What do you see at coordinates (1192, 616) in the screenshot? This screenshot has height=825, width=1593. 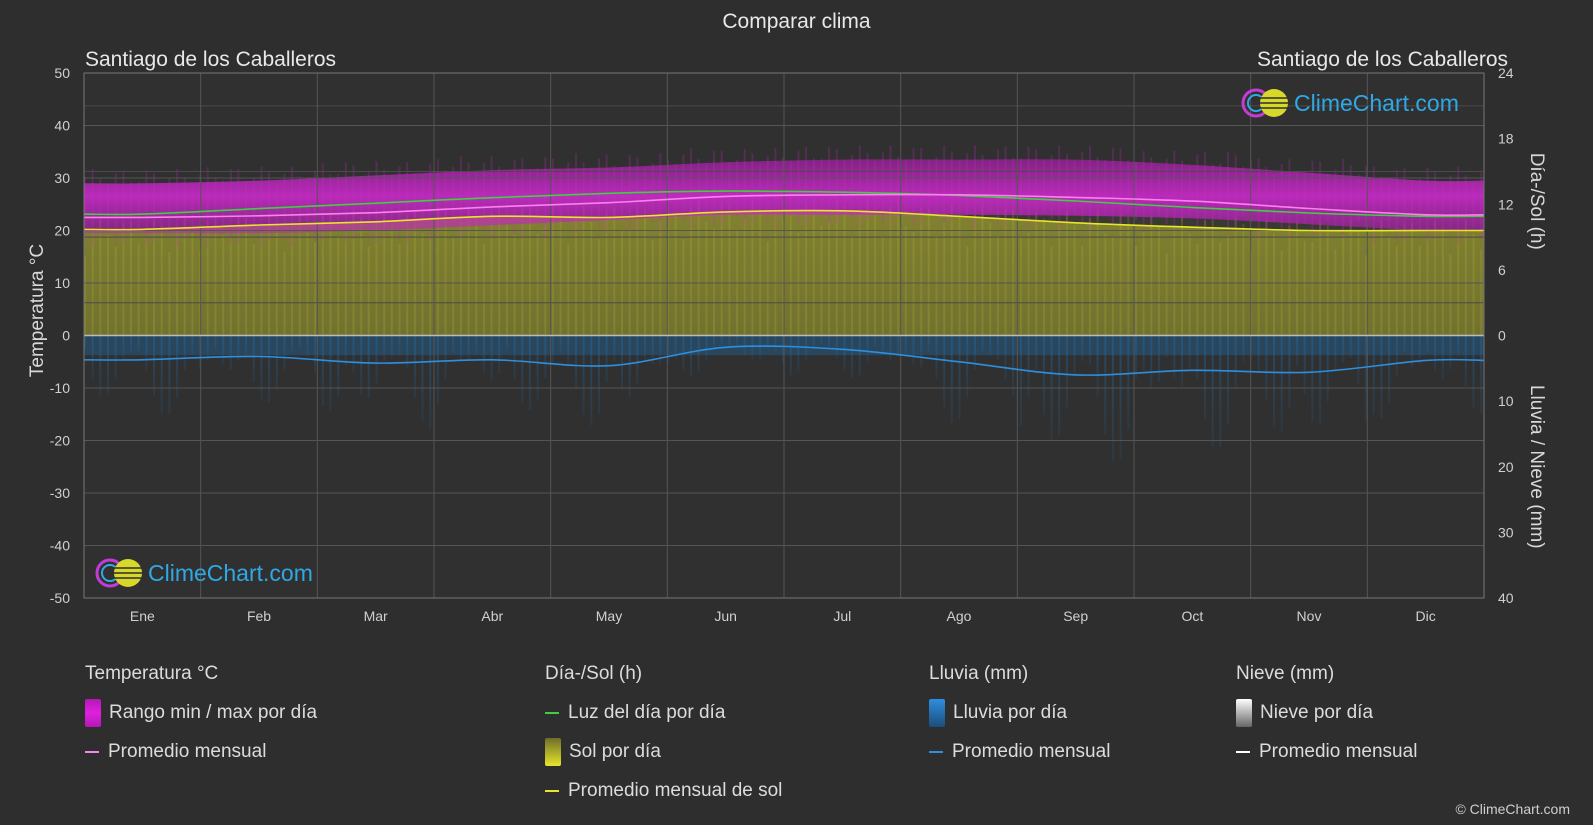 I see `x-tick-label: Oct` at bounding box center [1192, 616].